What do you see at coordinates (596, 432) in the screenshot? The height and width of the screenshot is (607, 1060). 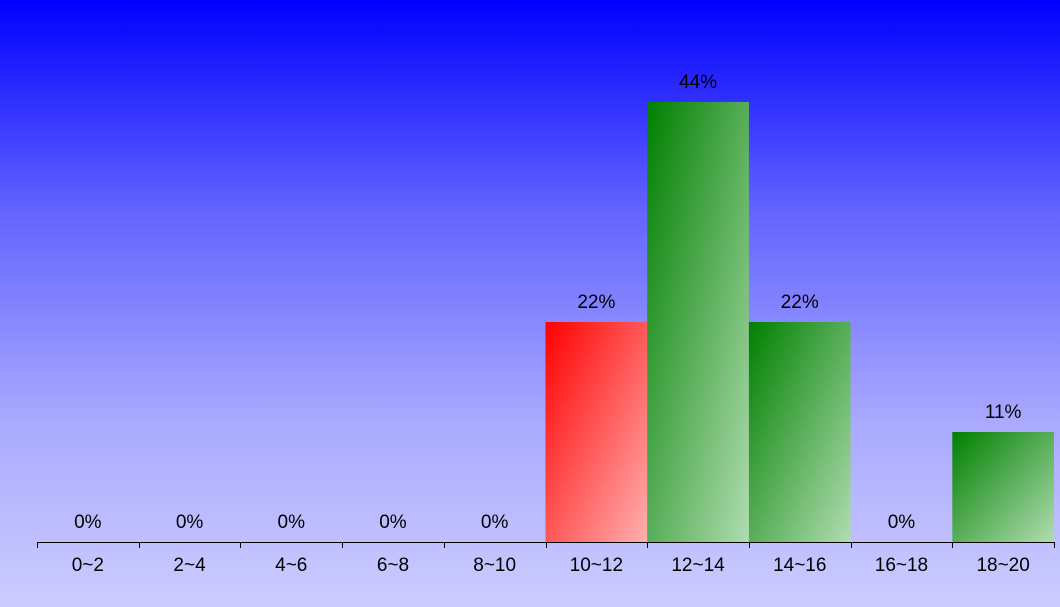 I see `bar-highlighted` at bounding box center [596, 432].